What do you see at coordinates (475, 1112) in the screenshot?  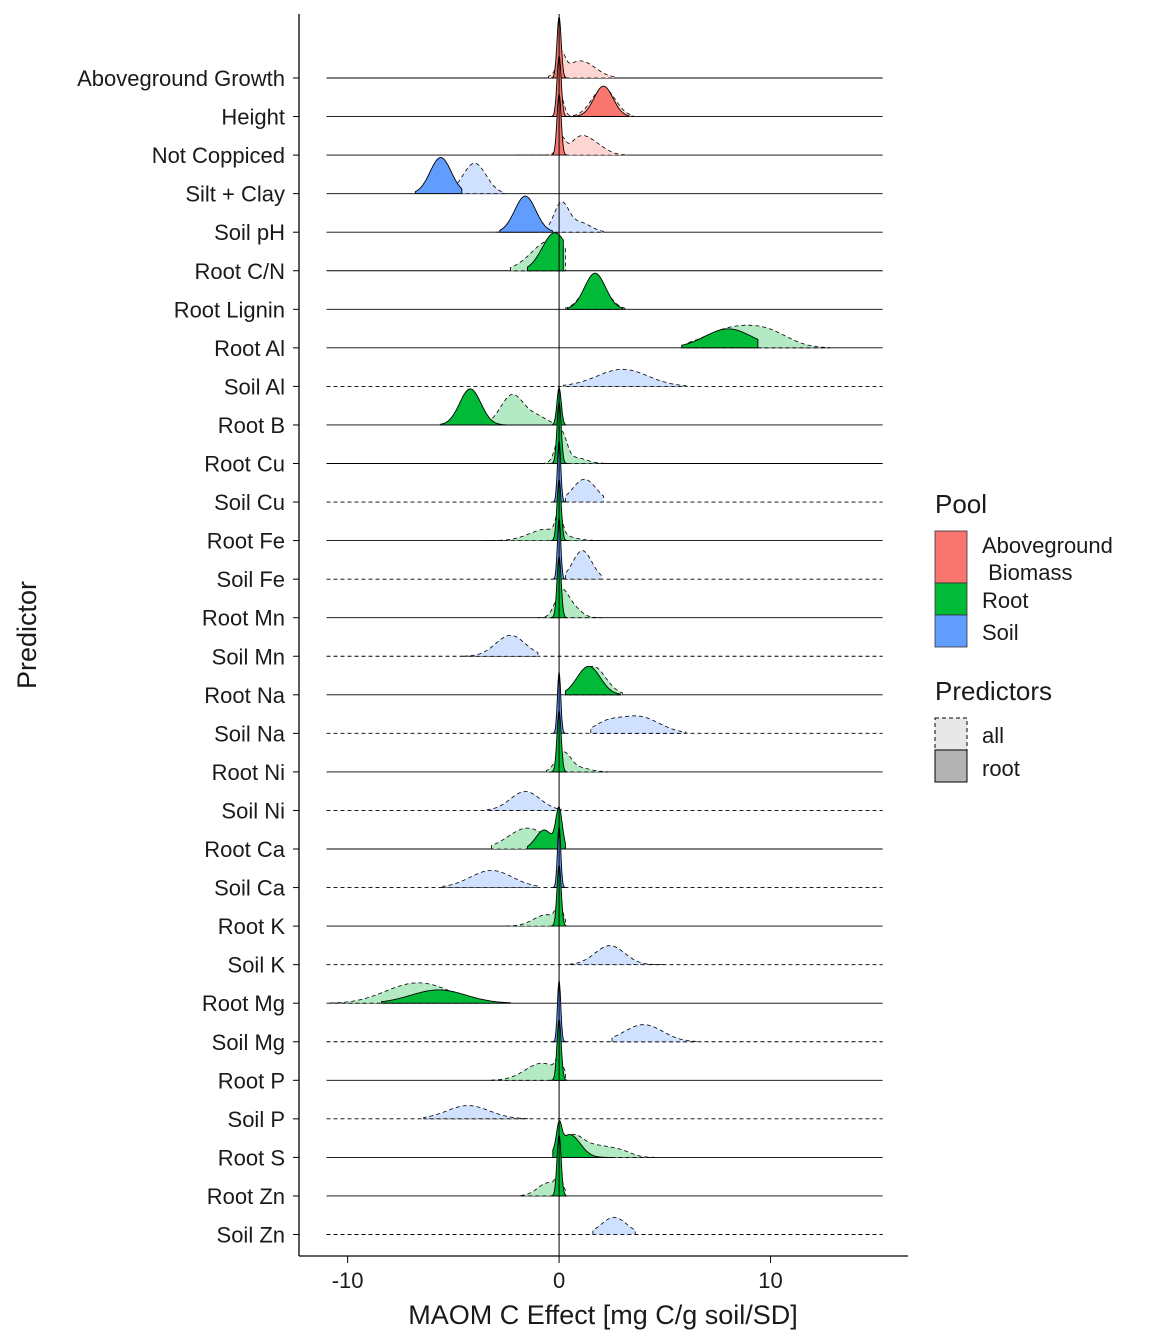 I see `density-all-soil-p` at bounding box center [475, 1112].